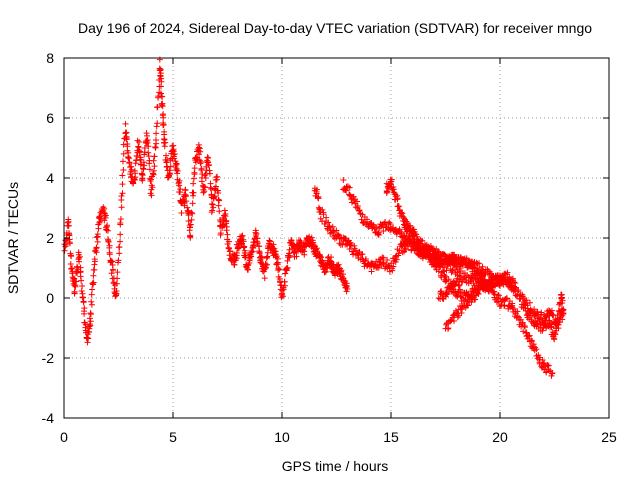 The width and height of the screenshot is (640, 480). Describe the element at coordinates (542, 317) in the screenshot. I see `series-arc-h` at that location.